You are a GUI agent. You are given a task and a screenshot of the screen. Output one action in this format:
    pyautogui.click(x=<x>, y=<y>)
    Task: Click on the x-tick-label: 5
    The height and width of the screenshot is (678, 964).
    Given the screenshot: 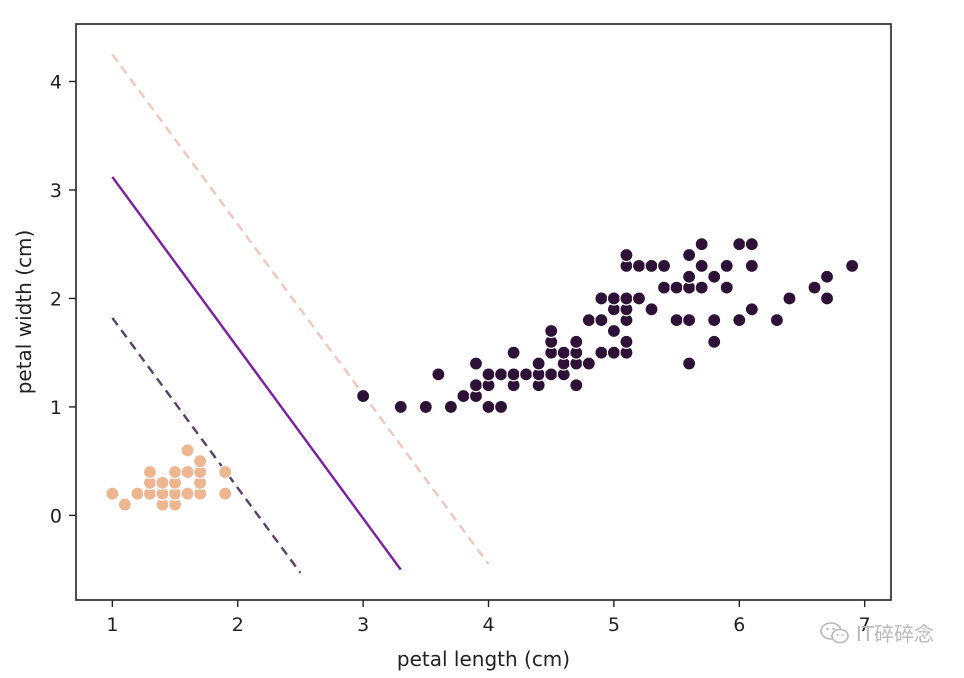 What is the action you would take?
    pyautogui.click(x=614, y=625)
    